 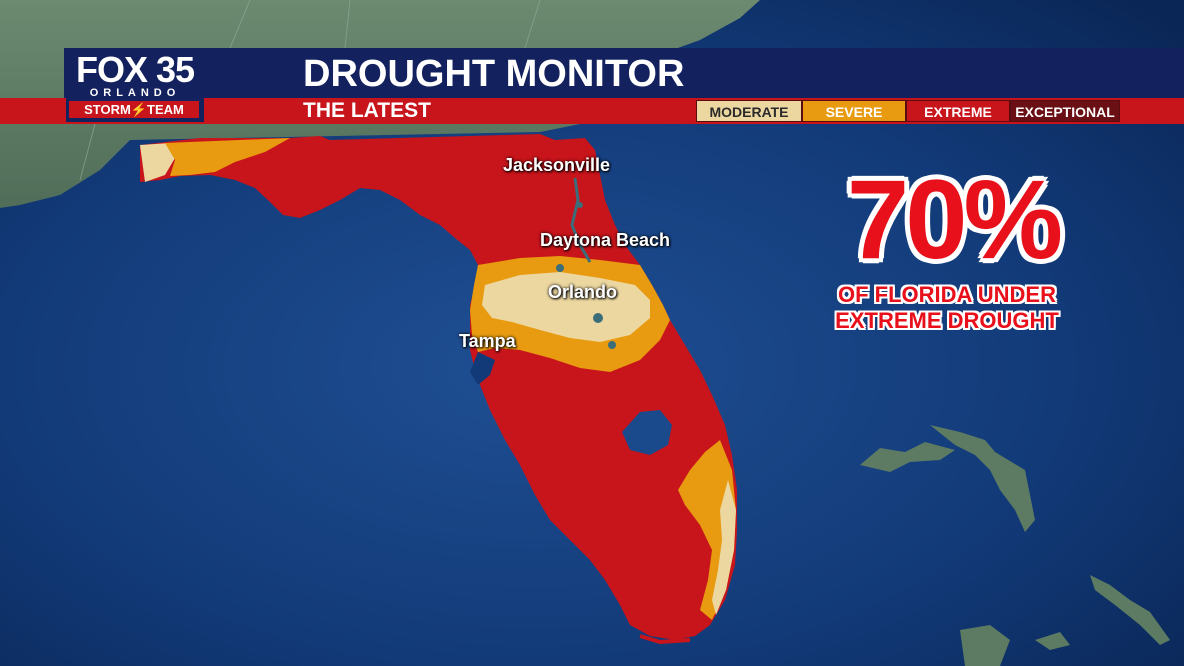 I want to click on logo-team: STORM⚡TEAM, so click(x=134, y=109).